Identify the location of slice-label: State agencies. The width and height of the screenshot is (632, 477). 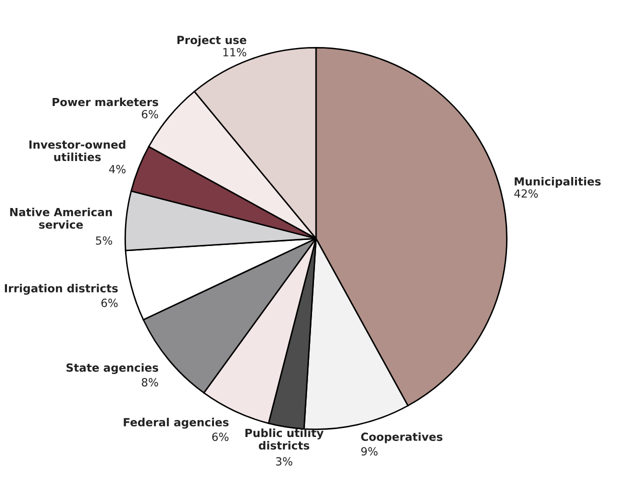
(112, 368).